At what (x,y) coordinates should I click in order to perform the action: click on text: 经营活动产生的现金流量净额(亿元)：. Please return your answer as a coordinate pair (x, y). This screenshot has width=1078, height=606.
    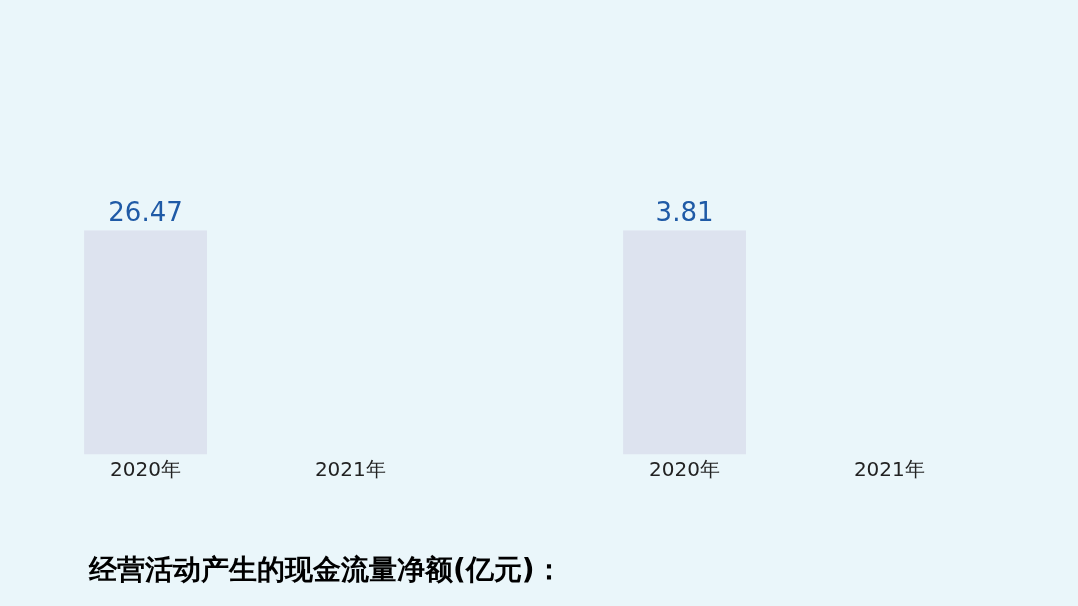
    Looking at the image, I should click on (325, 569).